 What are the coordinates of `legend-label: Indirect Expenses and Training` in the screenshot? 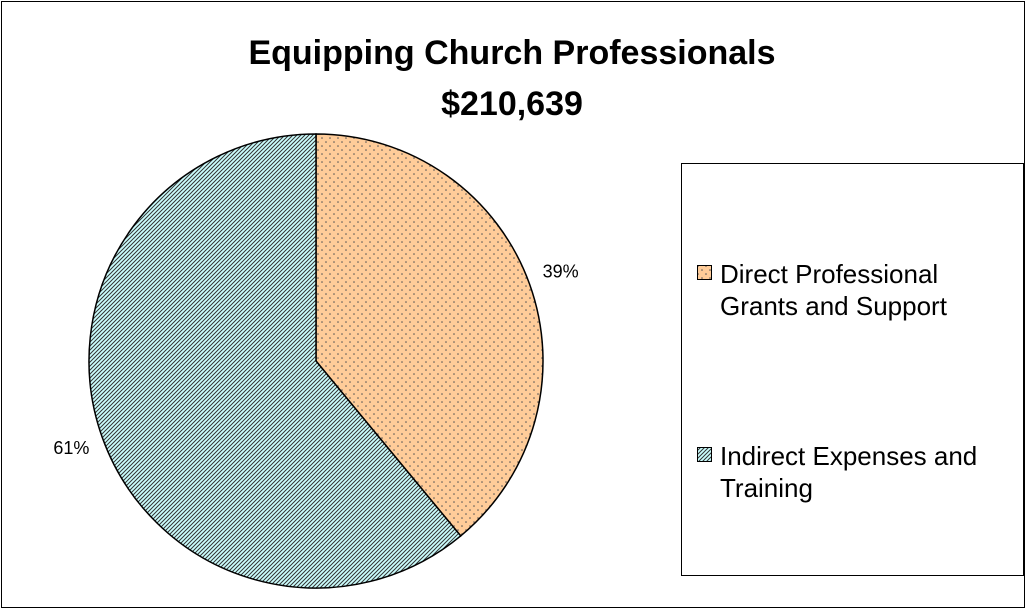 It's located at (849, 472).